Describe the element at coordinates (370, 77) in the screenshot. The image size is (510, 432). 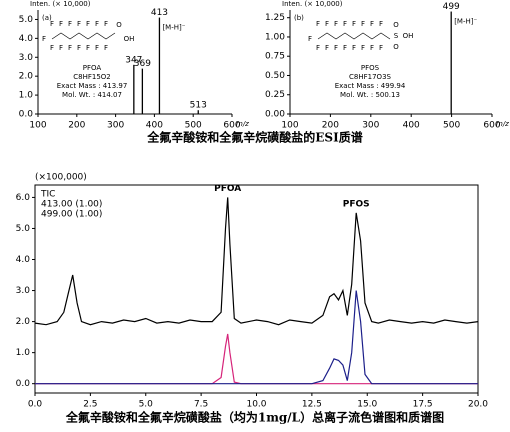
I see `compound-info: C8HF17O3S` at that location.